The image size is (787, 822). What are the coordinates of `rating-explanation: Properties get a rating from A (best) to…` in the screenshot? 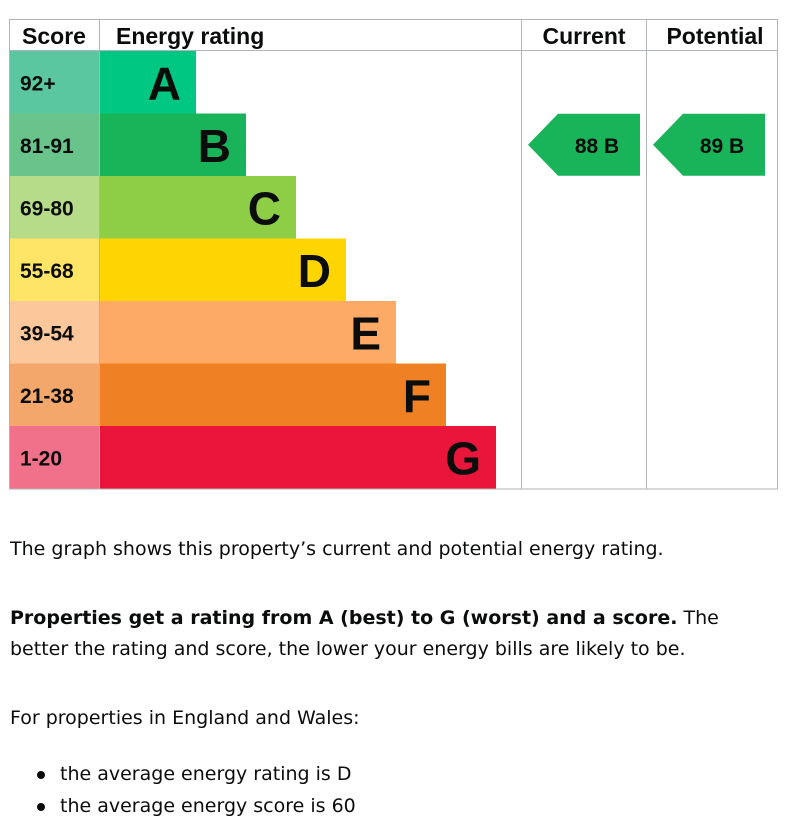 It's located at (395, 634).